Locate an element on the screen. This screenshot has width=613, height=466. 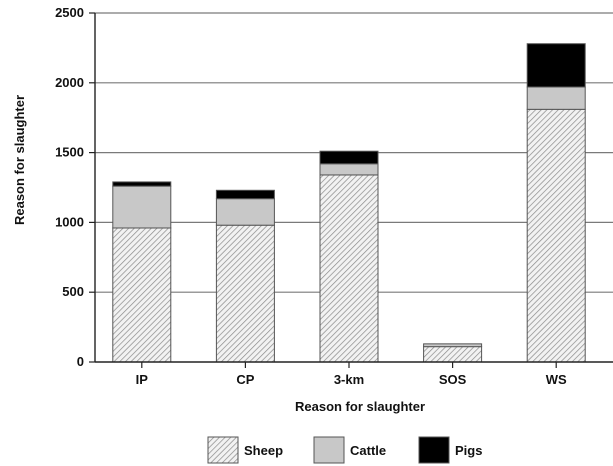
bar-segment-pigs-cp is located at coordinates (245, 194).